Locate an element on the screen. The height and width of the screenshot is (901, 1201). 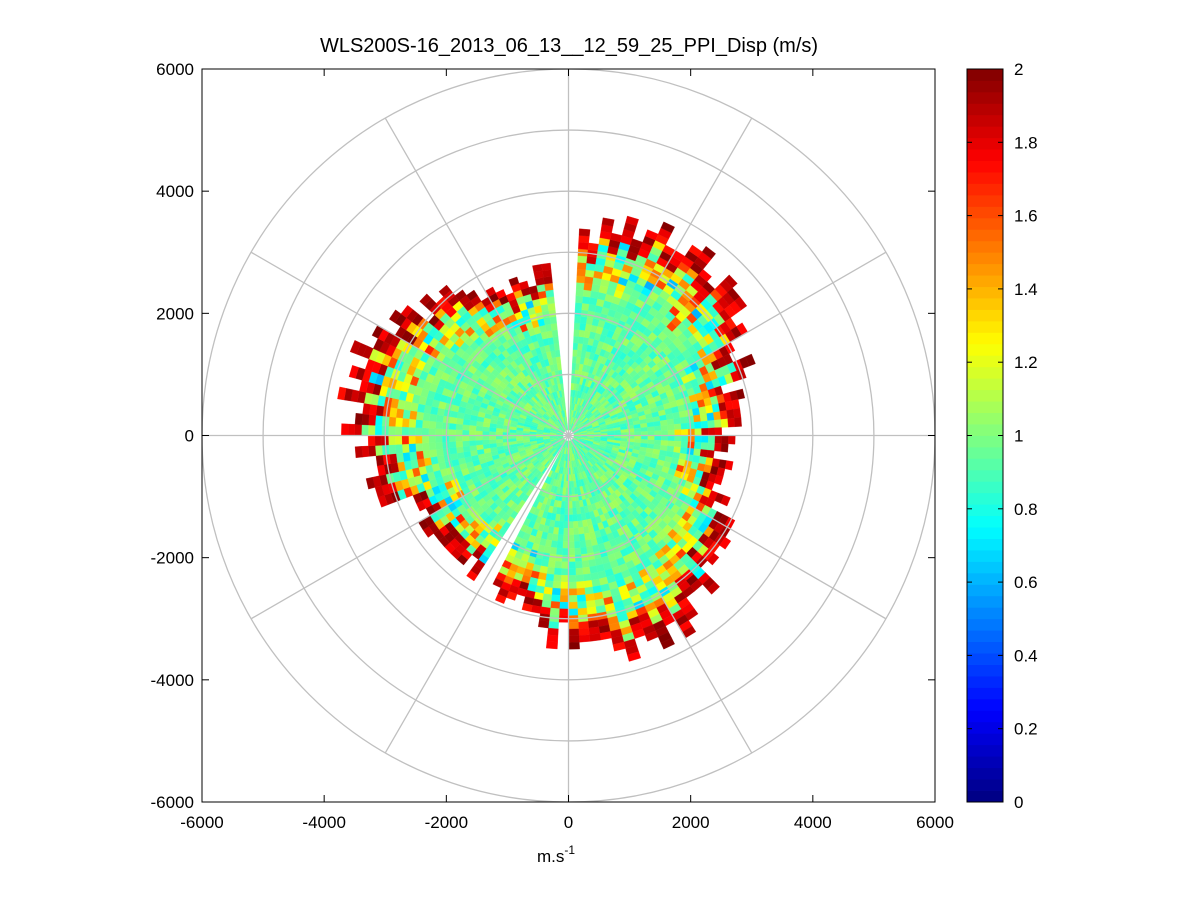
y-tick-label: -2000 is located at coordinates (172, 558).